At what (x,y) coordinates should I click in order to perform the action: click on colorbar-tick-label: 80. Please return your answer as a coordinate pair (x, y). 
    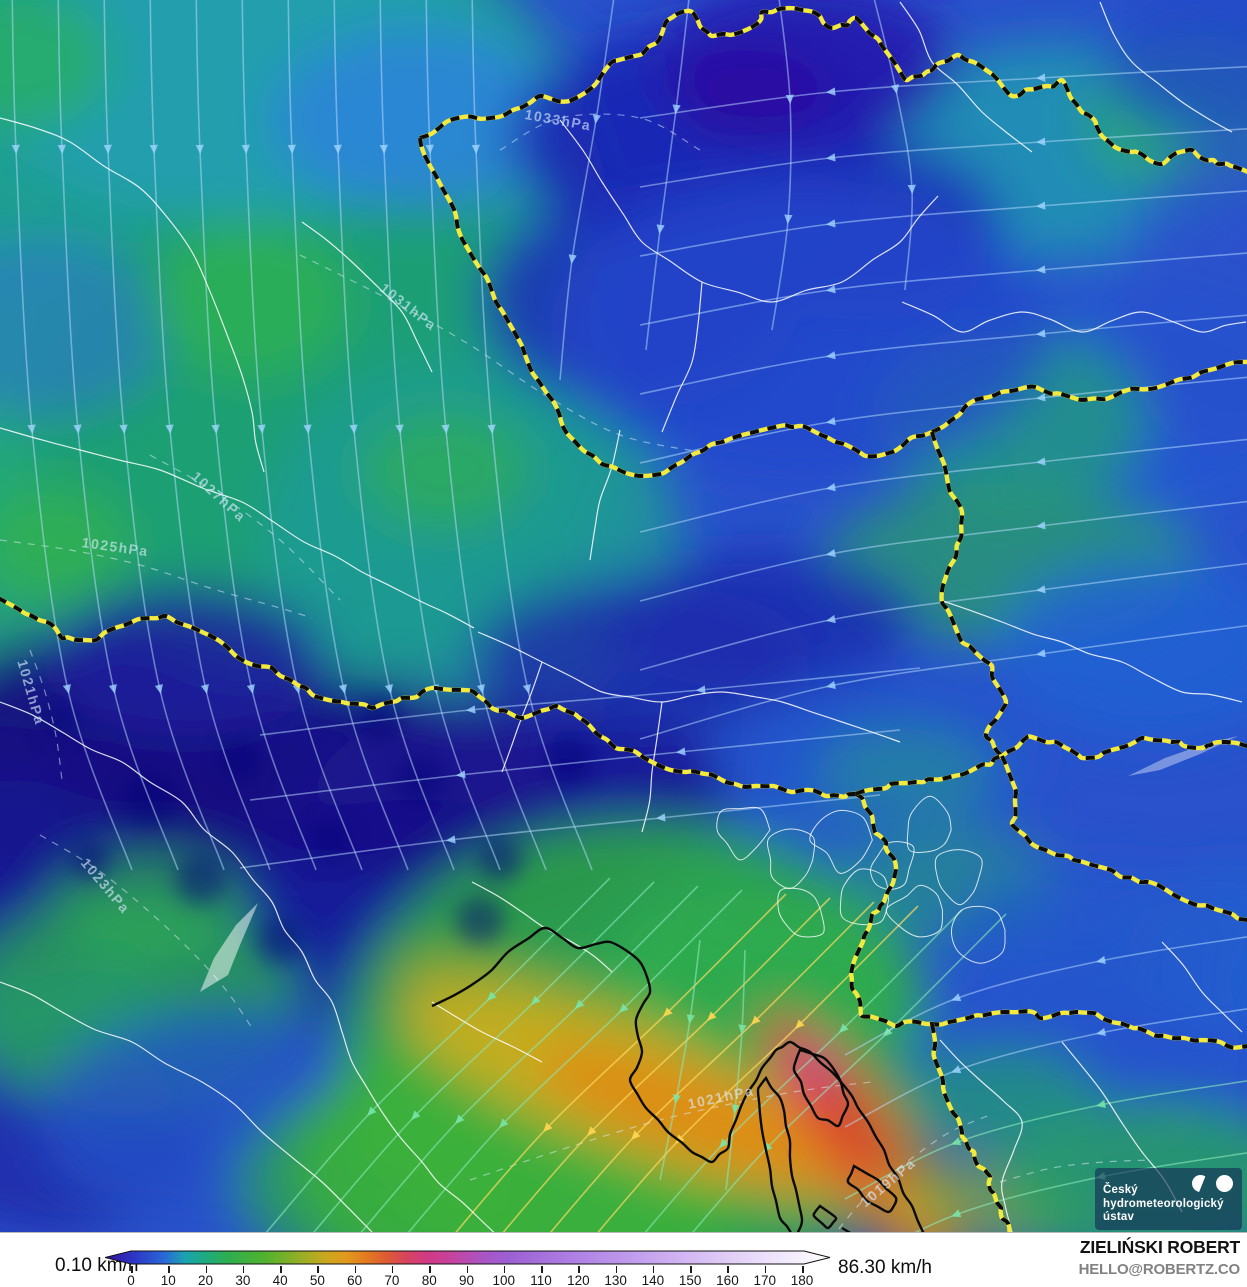
    Looking at the image, I should click on (429, 1280).